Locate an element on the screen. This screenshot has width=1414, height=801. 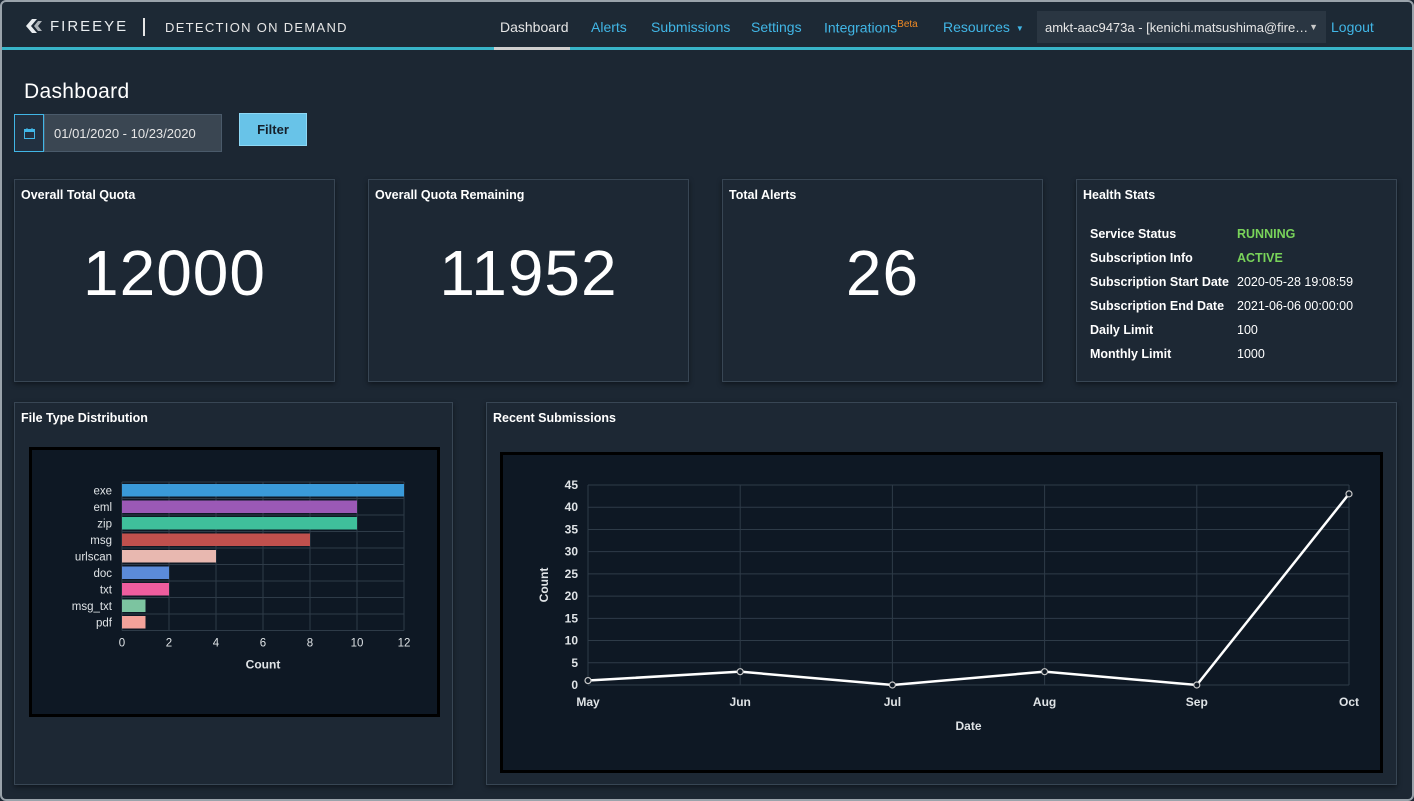
beta-badge: Beta is located at coordinates (907, 24).